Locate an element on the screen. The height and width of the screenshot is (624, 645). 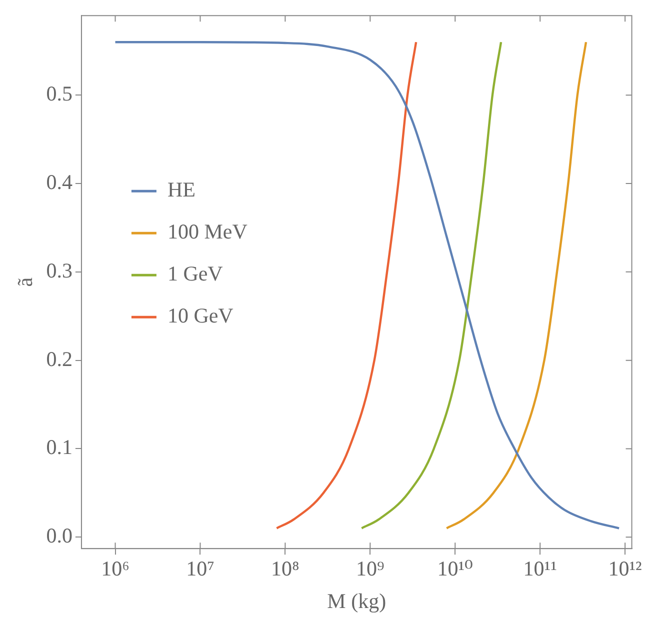
legend-label: 1 GeV is located at coordinates (195, 274).